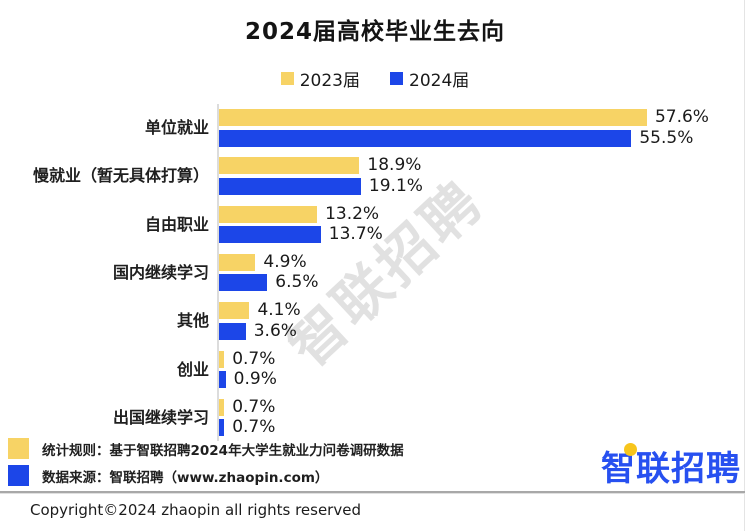 Image resolution: width=750 pixels, height=531 pixels. I want to click on page-title: 2024届高校毕业生去向, so click(374, 32).